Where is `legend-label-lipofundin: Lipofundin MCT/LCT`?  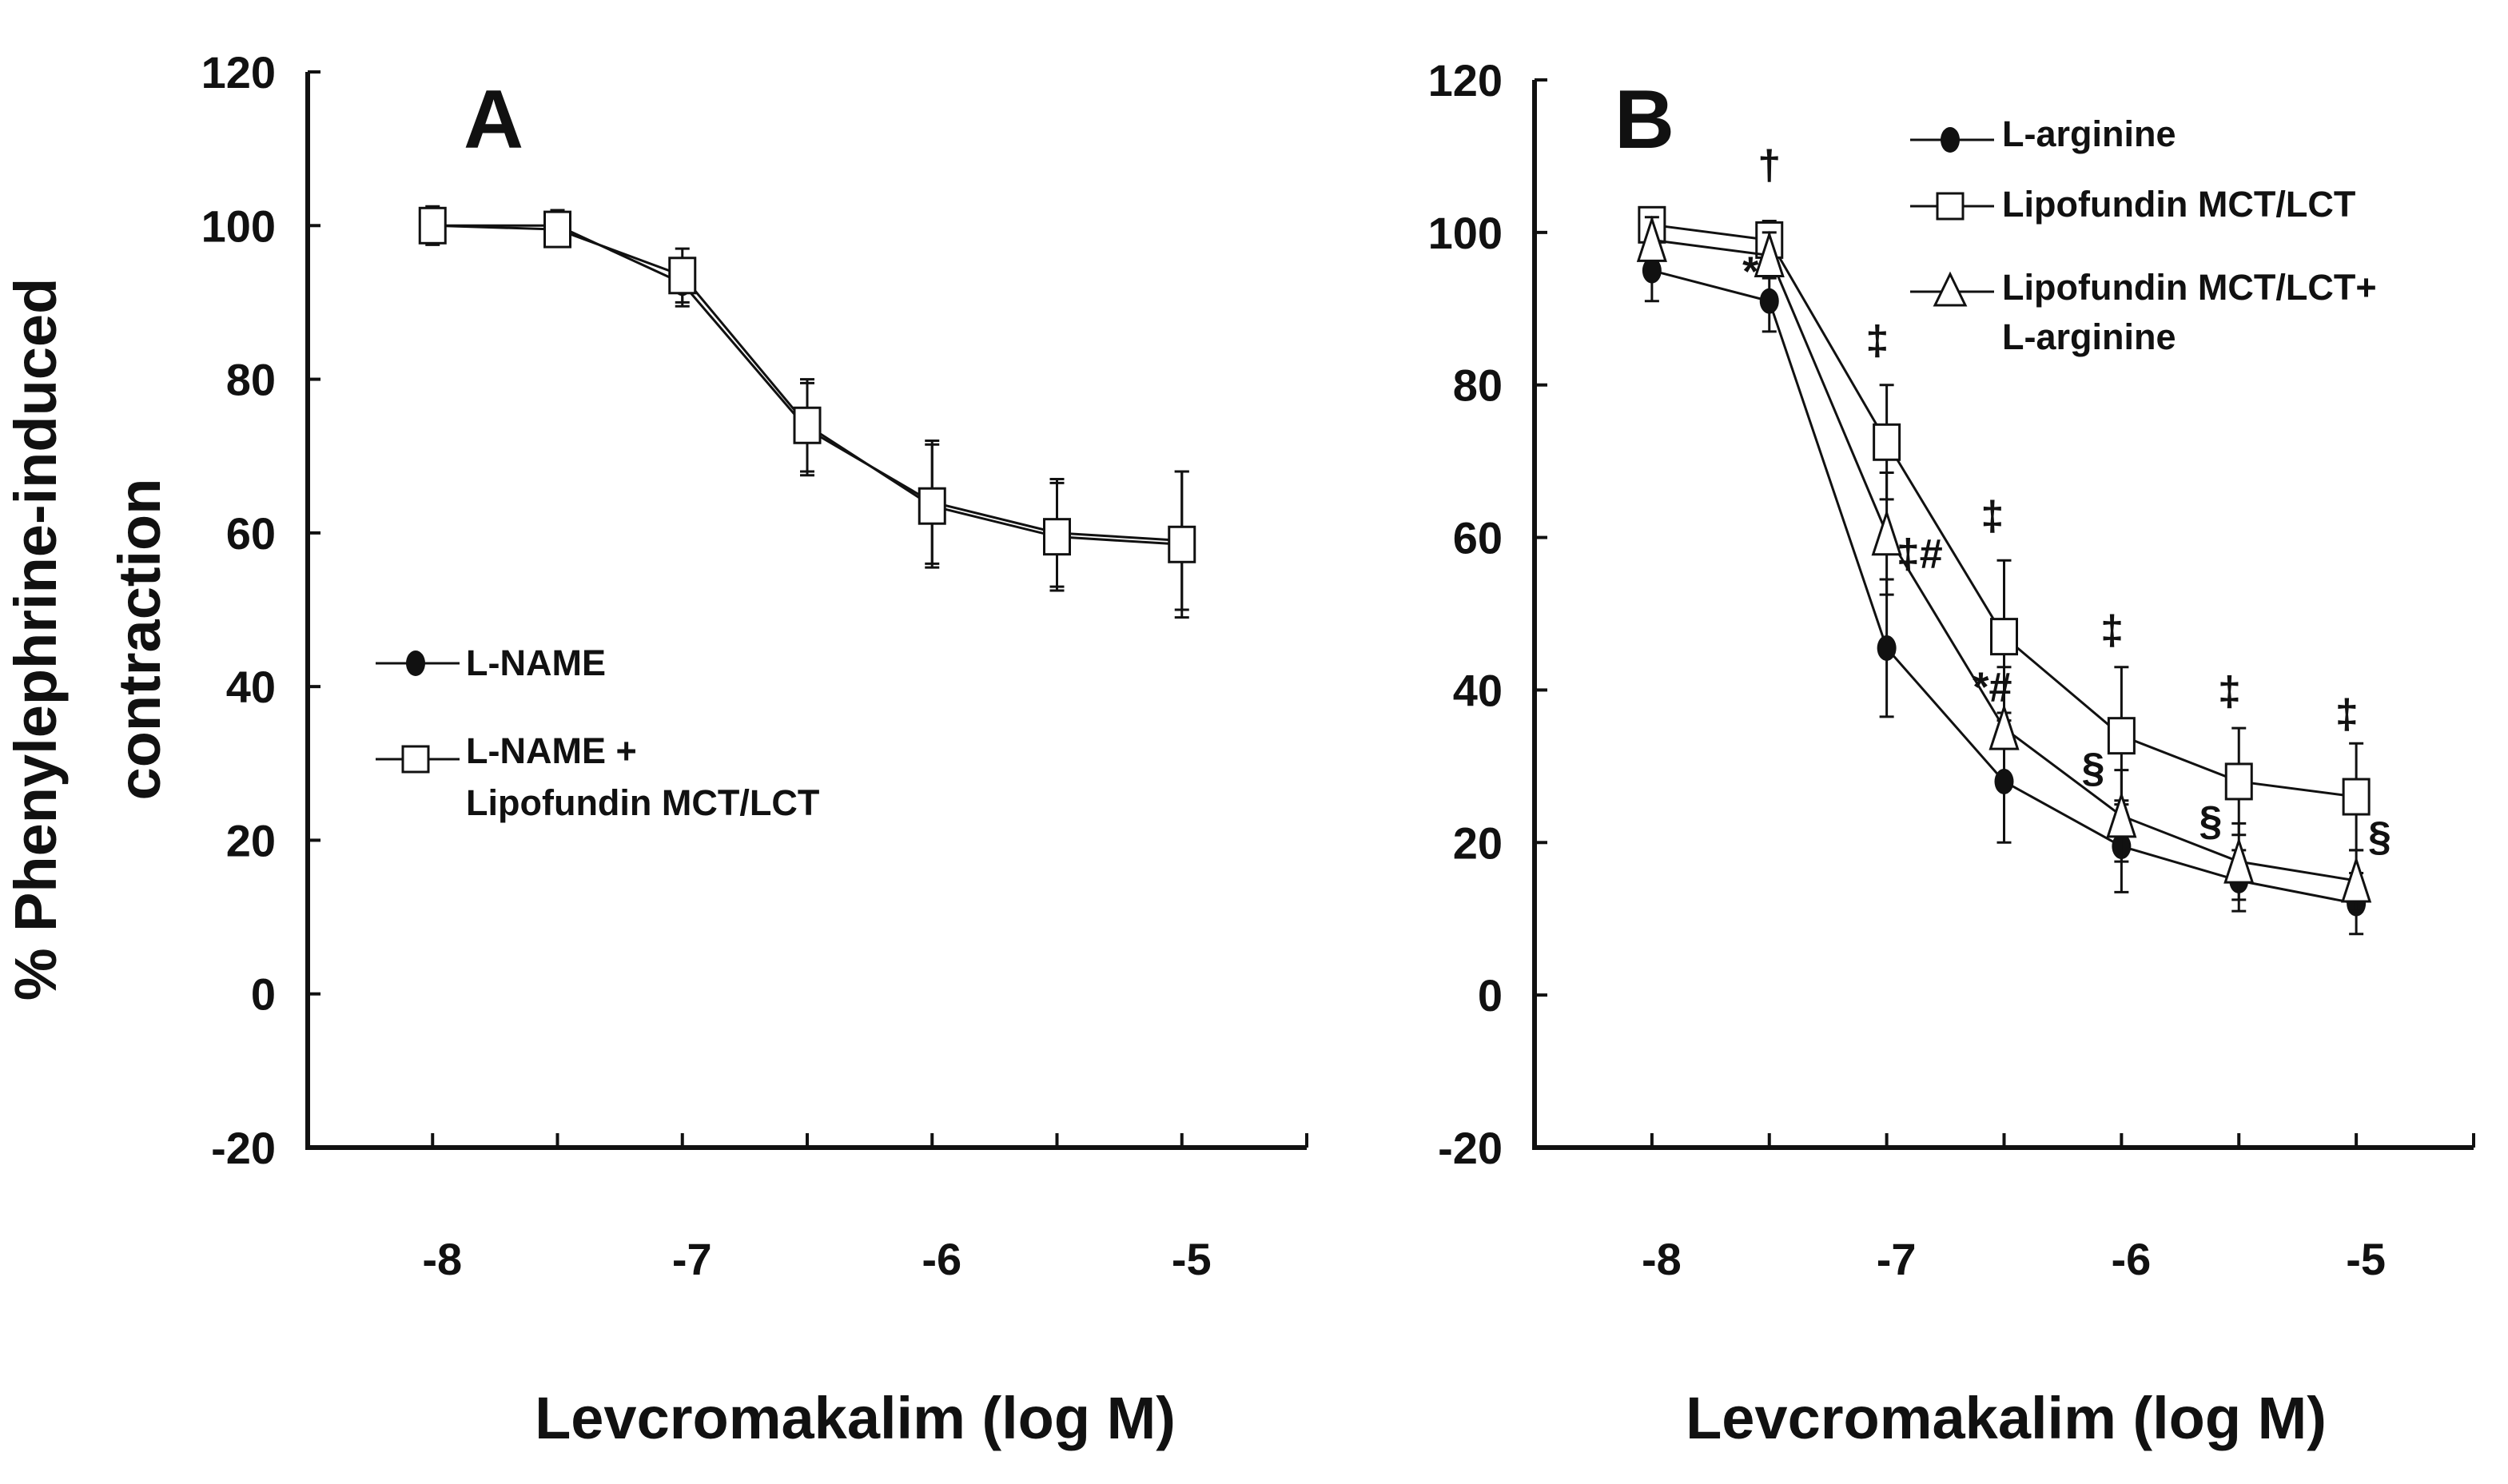 legend-label-lipofundin: Lipofundin MCT/LCT is located at coordinates (2178, 205).